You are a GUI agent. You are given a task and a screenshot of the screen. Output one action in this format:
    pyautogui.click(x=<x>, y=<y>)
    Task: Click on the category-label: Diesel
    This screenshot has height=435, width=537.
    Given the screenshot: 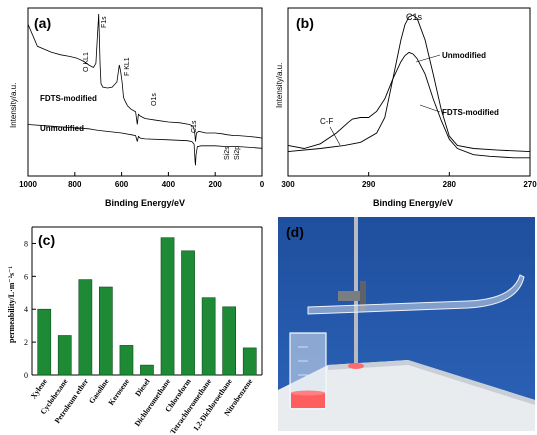 What is the action you would take?
    pyautogui.click(x=142, y=387)
    